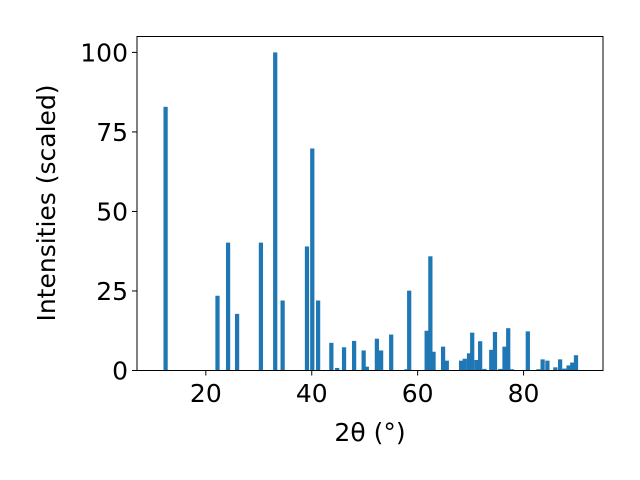 The width and height of the screenshot is (640, 480). What do you see at coordinates (104, 52) in the screenshot?
I see `y-tick-label: 100` at bounding box center [104, 52].